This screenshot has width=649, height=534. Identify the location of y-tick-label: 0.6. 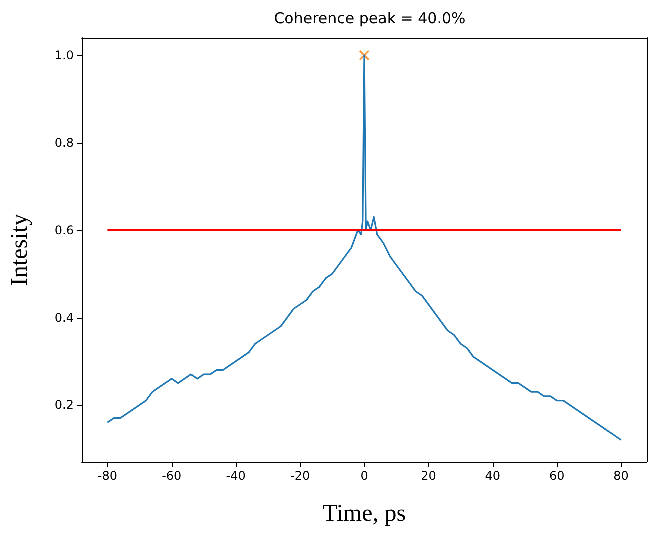
(64, 230).